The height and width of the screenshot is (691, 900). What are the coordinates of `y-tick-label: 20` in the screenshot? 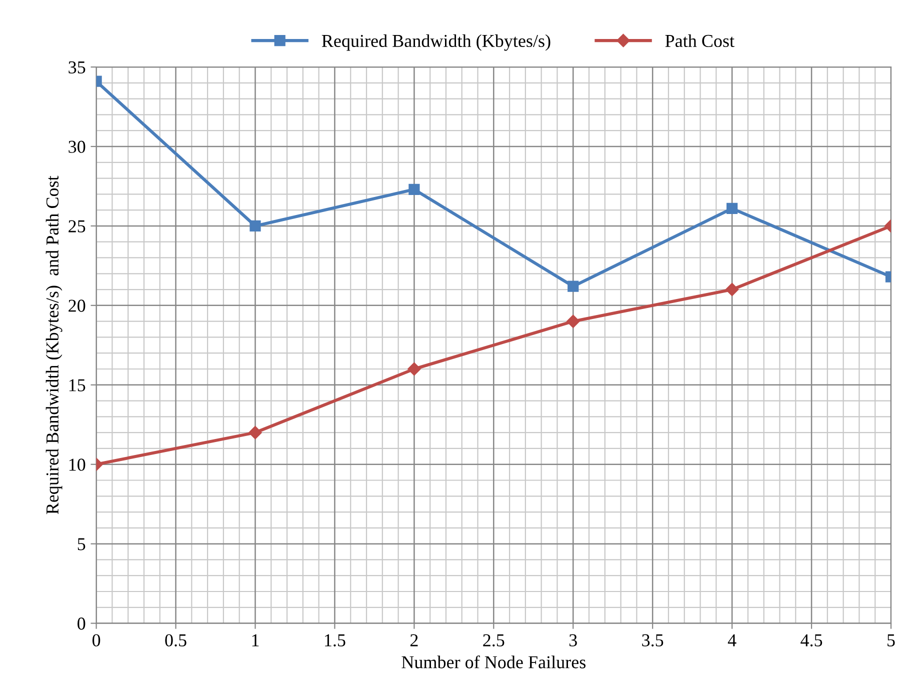 It's located at (77, 306).